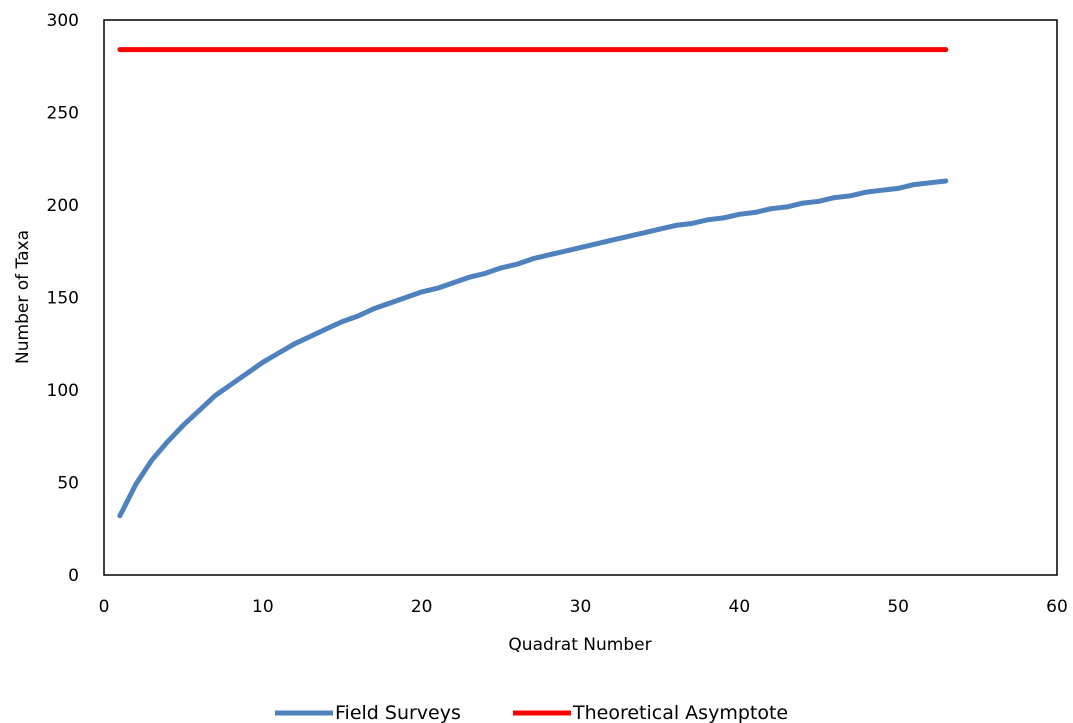 This screenshot has height=723, width=1073. I want to click on y-tick-label: 250, so click(63, 114).